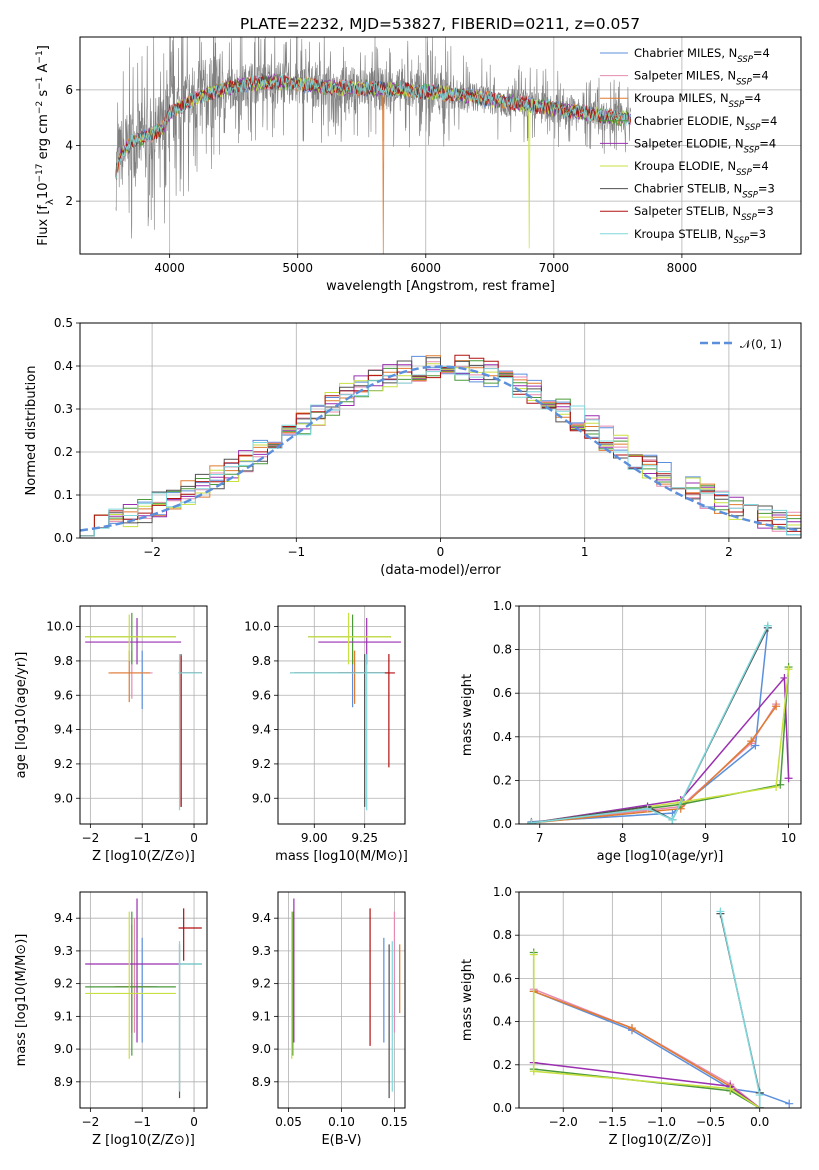 The width and height of the screenshot is (819, 1170). I want to click on x-tick-label: −1.5, so click(612, 1122).